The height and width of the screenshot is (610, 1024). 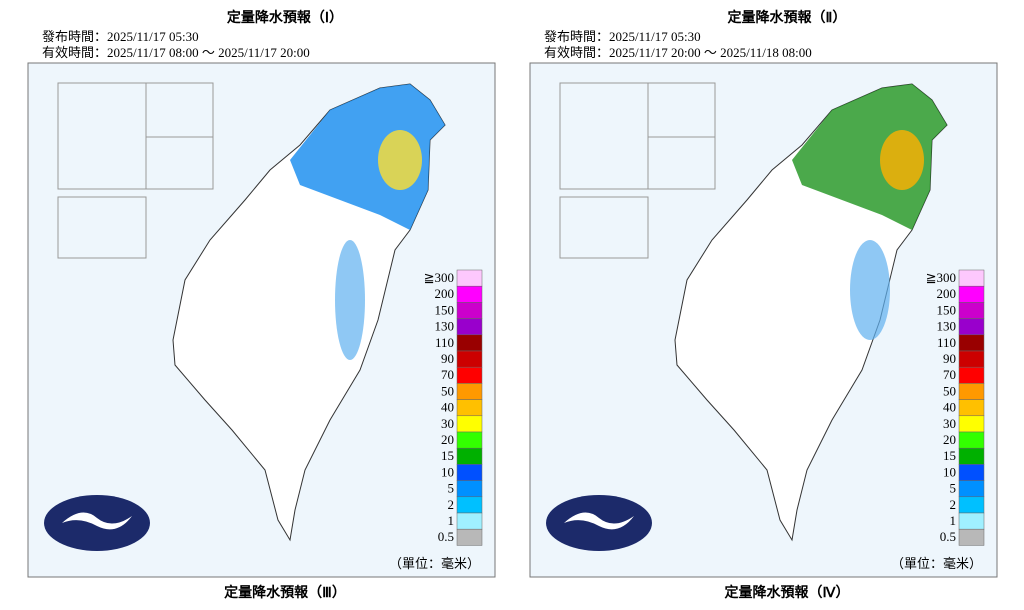 I want to click on panel-title: 定量降水預報（Ⅲ）, so click(x=285, y=592).